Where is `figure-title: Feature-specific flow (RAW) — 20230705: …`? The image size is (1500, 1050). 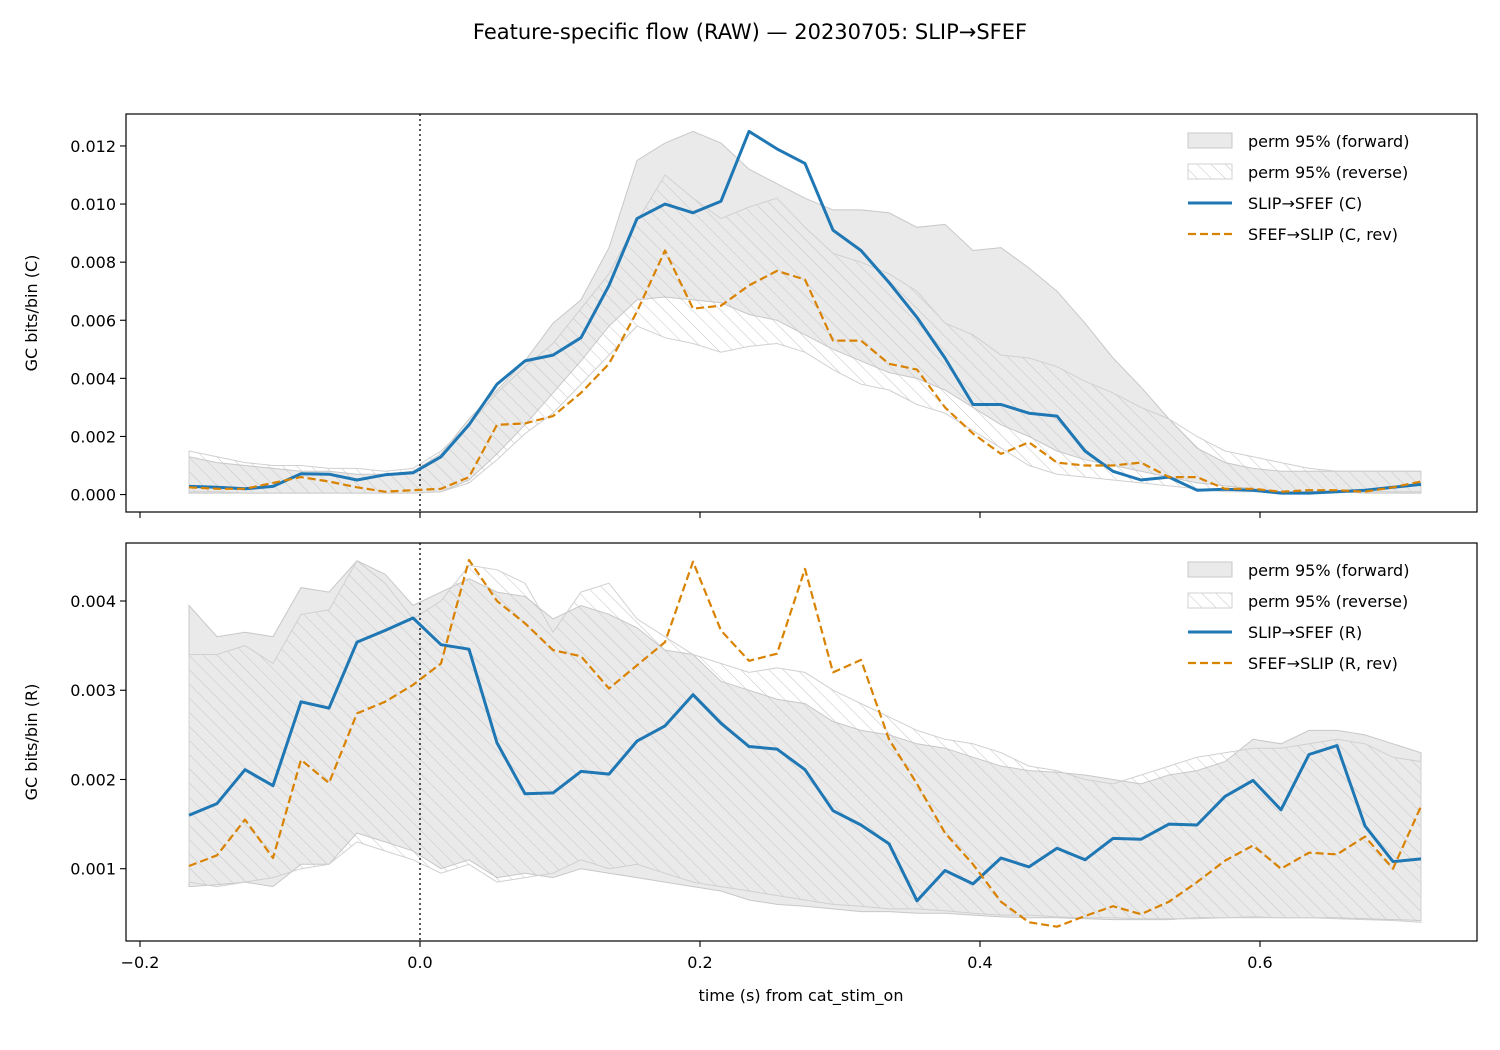 figure-title: Feature-specific flow (RAW) — 20230705: … is located at coordinates (750, 32).